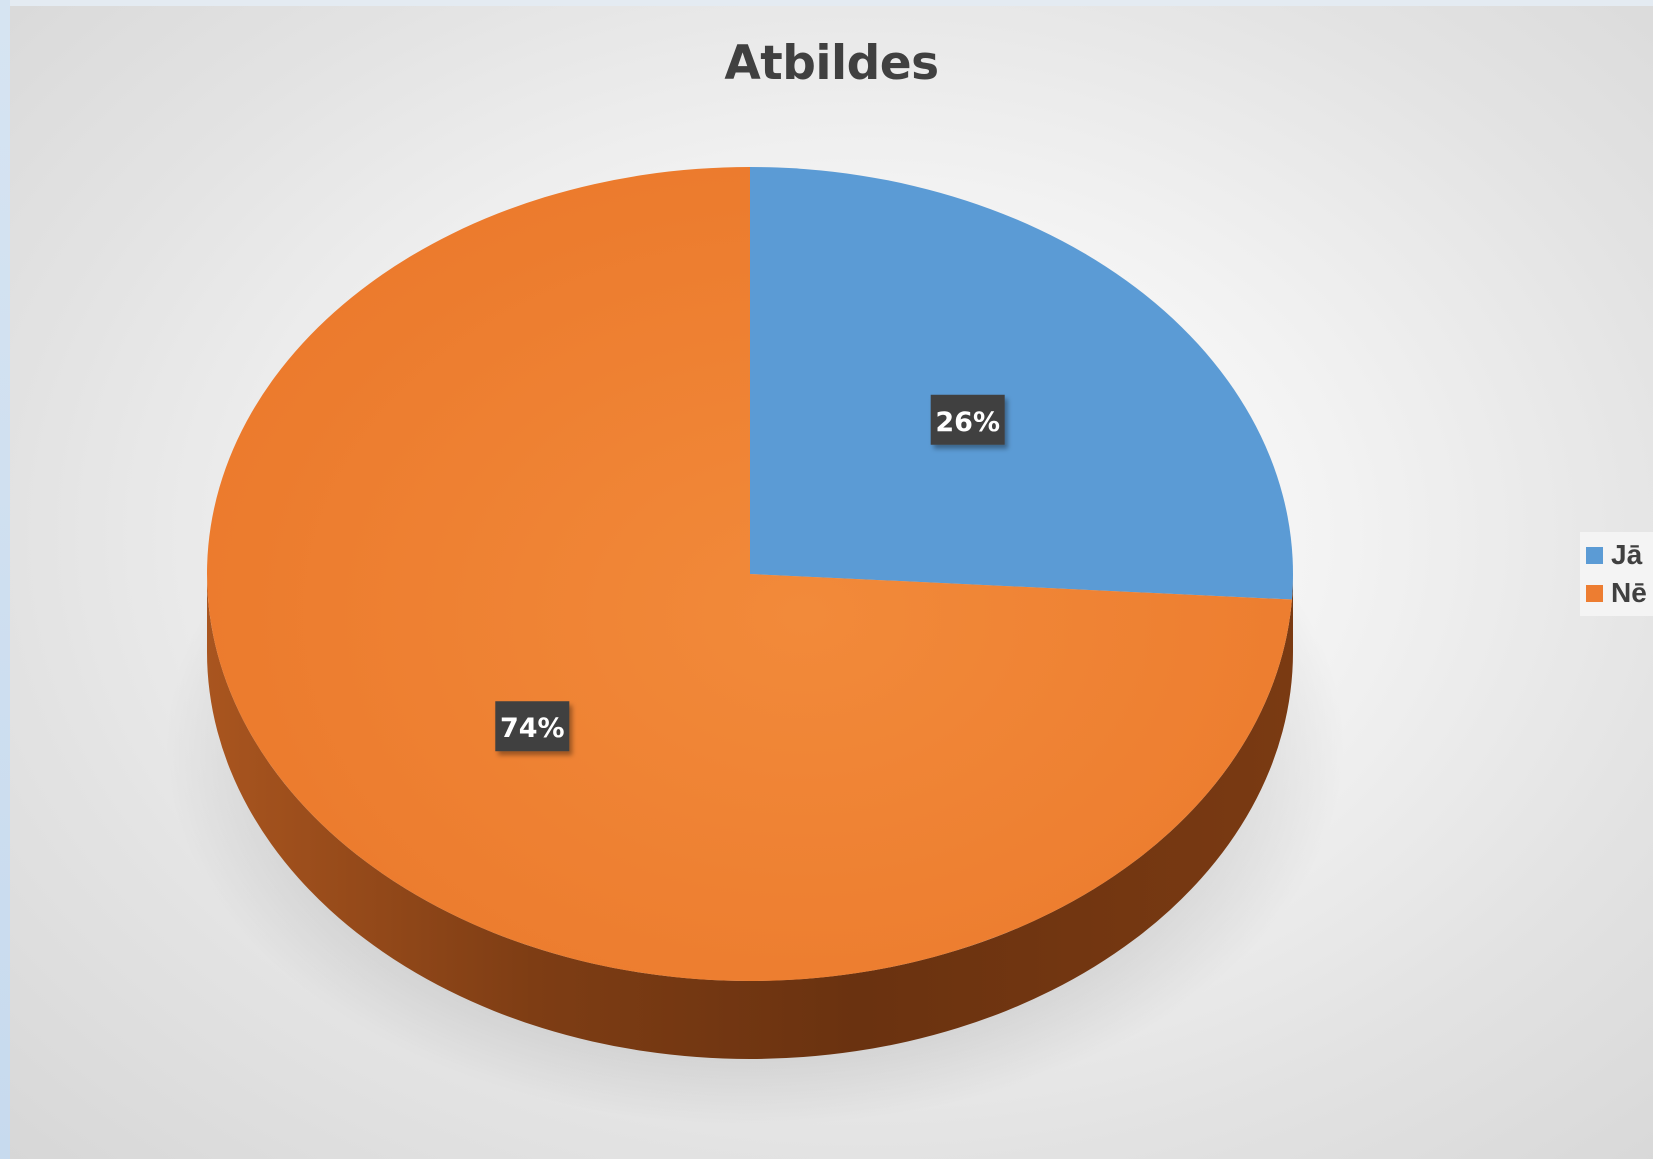  What do you see at coordinates (831, 63) in the screenshot?
I see `chart-title: Atbildes` at bounding box center [831, 63].